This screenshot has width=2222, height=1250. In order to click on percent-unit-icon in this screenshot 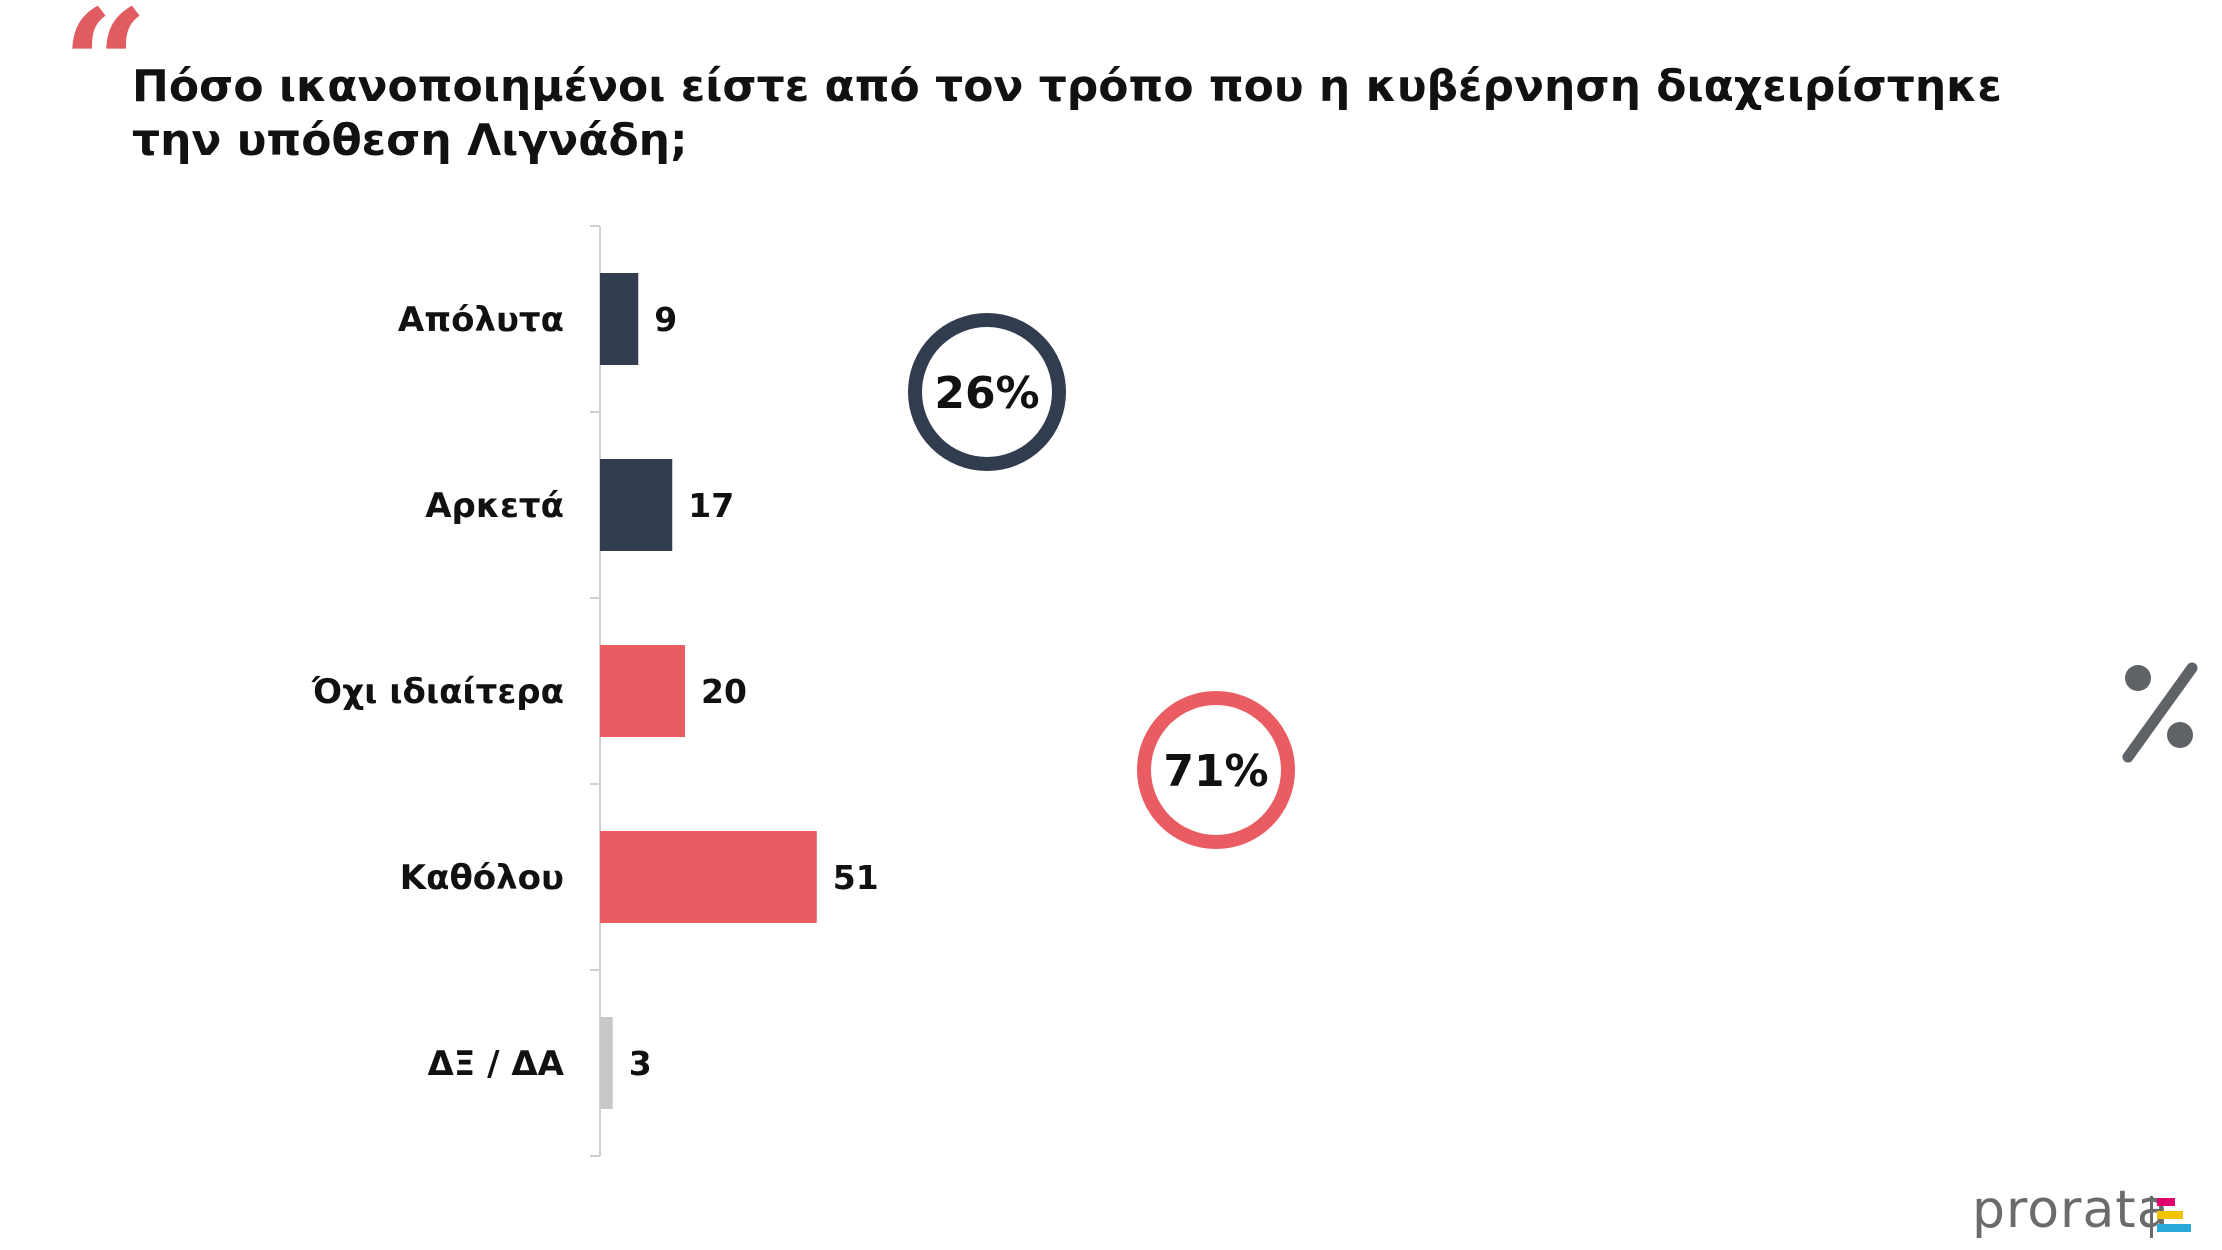, I will do `click(2160, 712)`.